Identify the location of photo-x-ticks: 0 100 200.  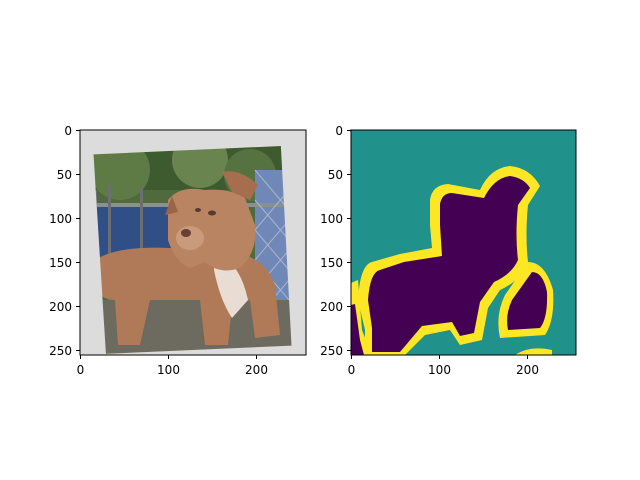
(172, 366).